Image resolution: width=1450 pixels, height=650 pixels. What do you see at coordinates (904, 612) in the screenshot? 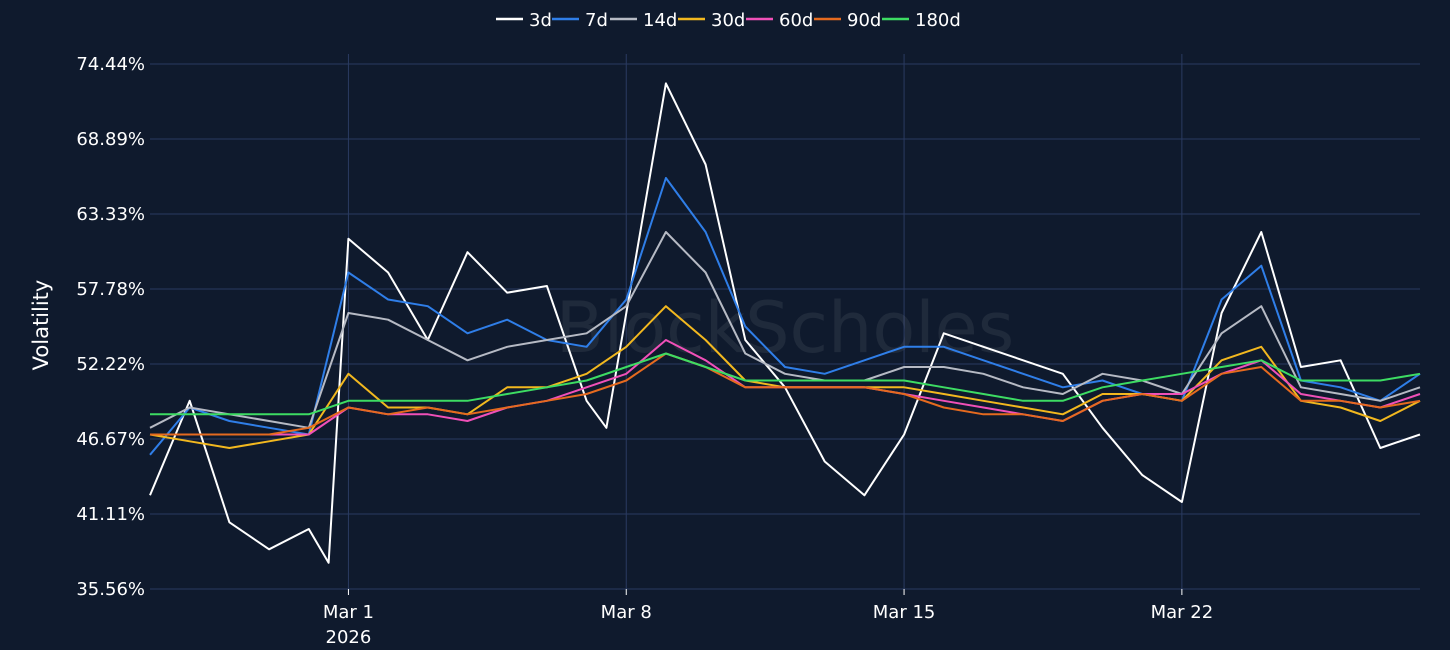
I see `x-tick-label: Mar 15` at bounding box center [904, 612].